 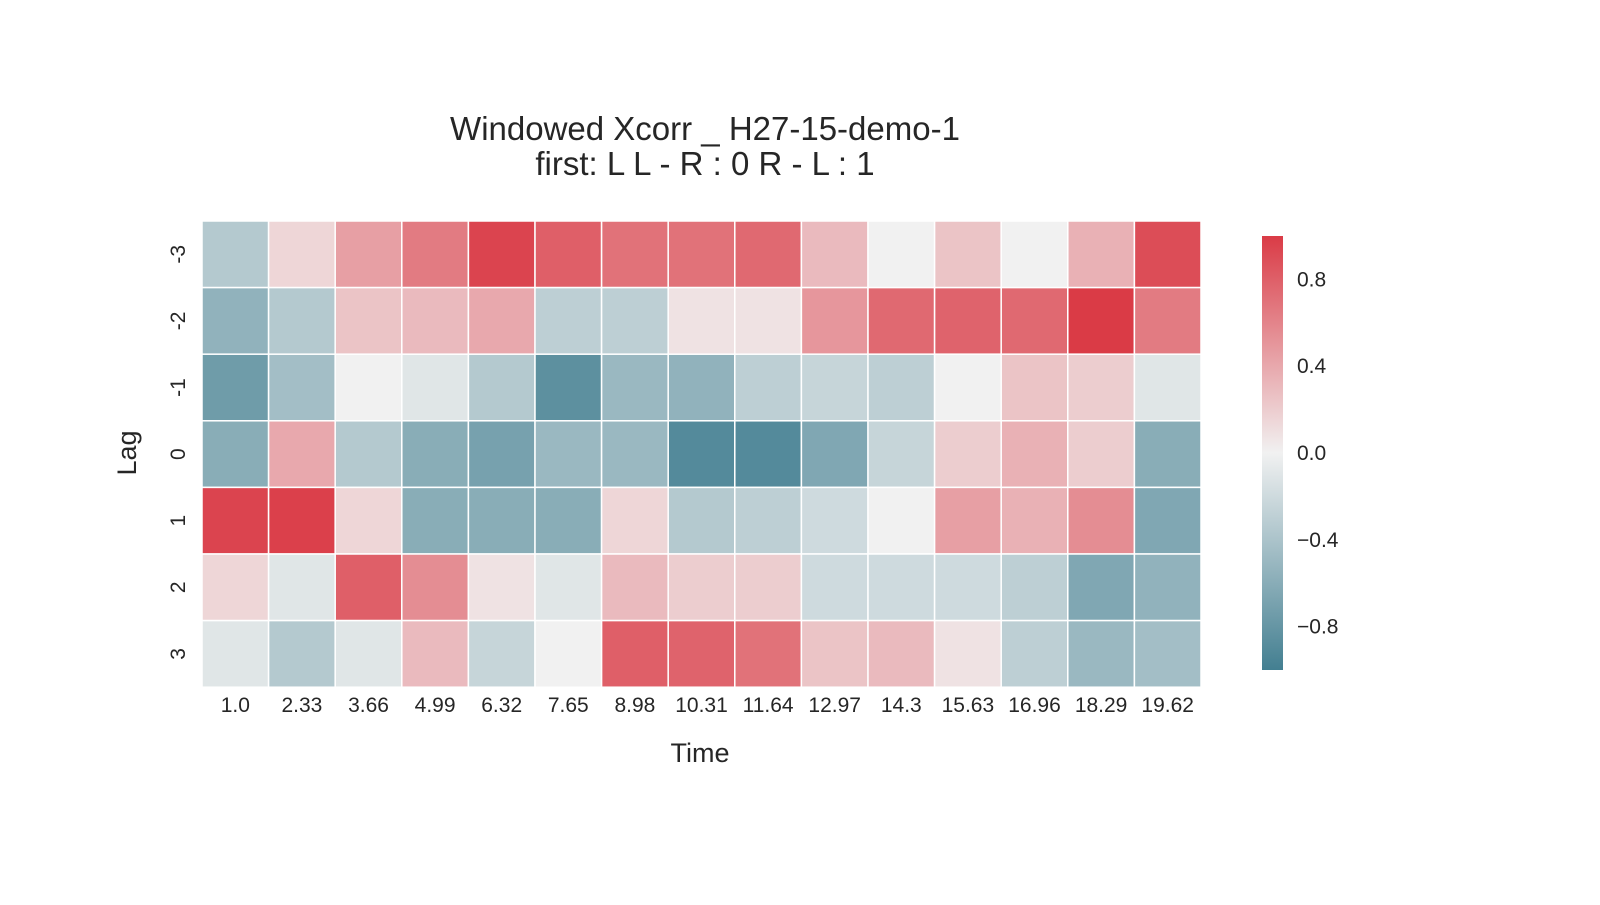 I want to click on y-tick-label: 3, so click(x=178, y=654).